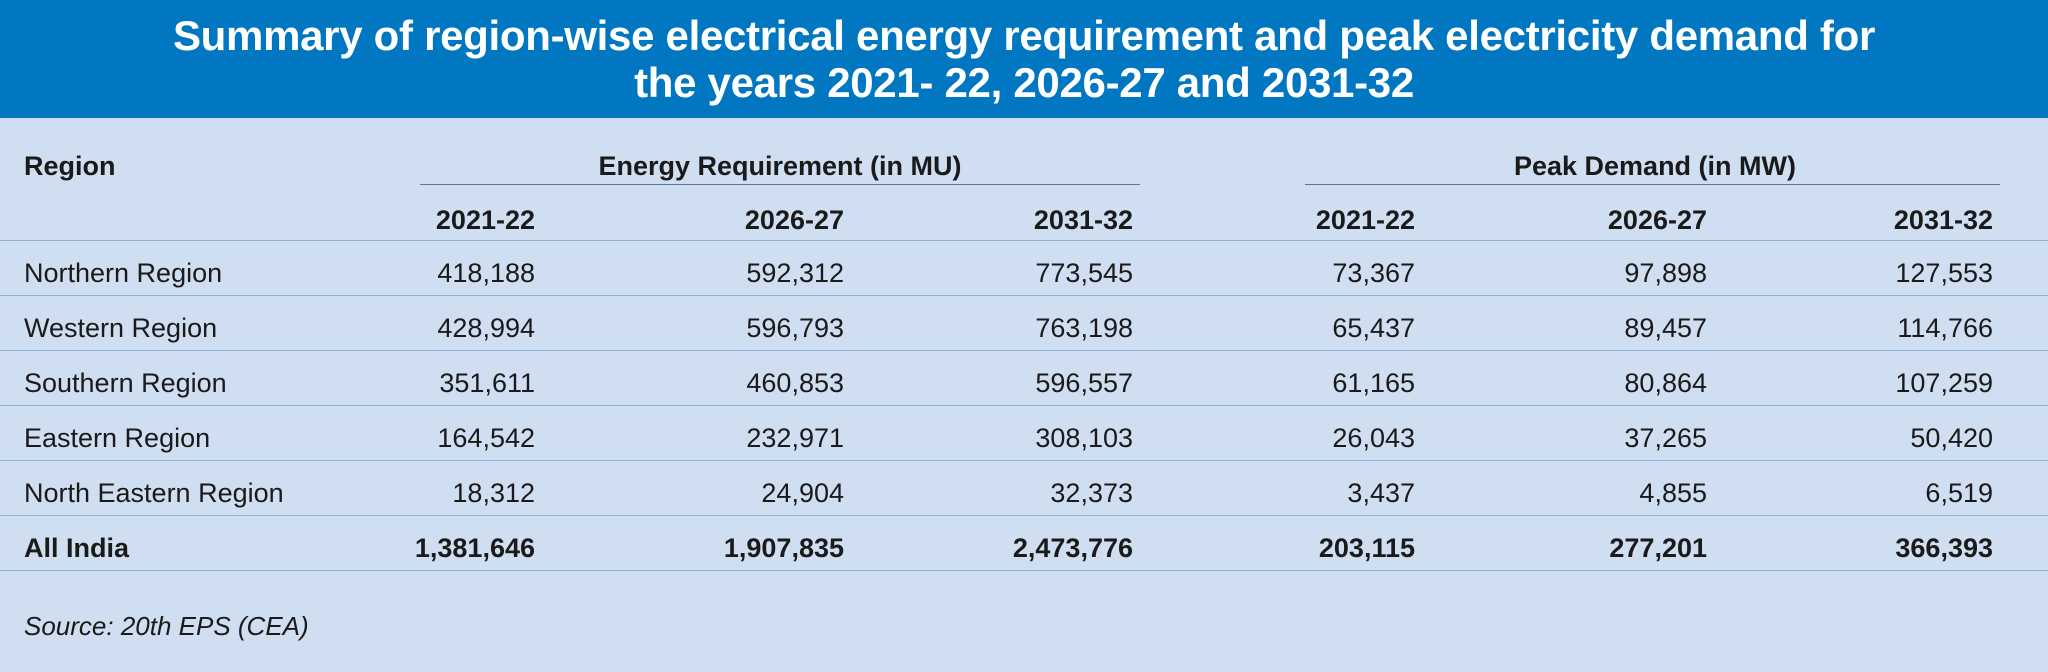  I want to click on table-cell: 73,367, so click(1373, 273).